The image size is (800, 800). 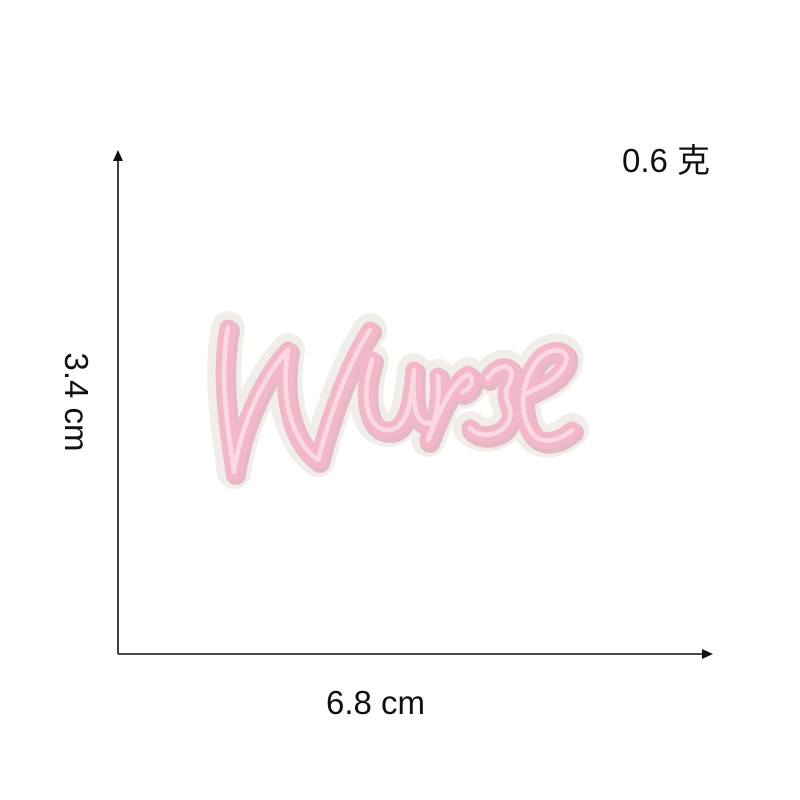 I want to click on width-label: 6.8 cm, so click(x=376, y=702).